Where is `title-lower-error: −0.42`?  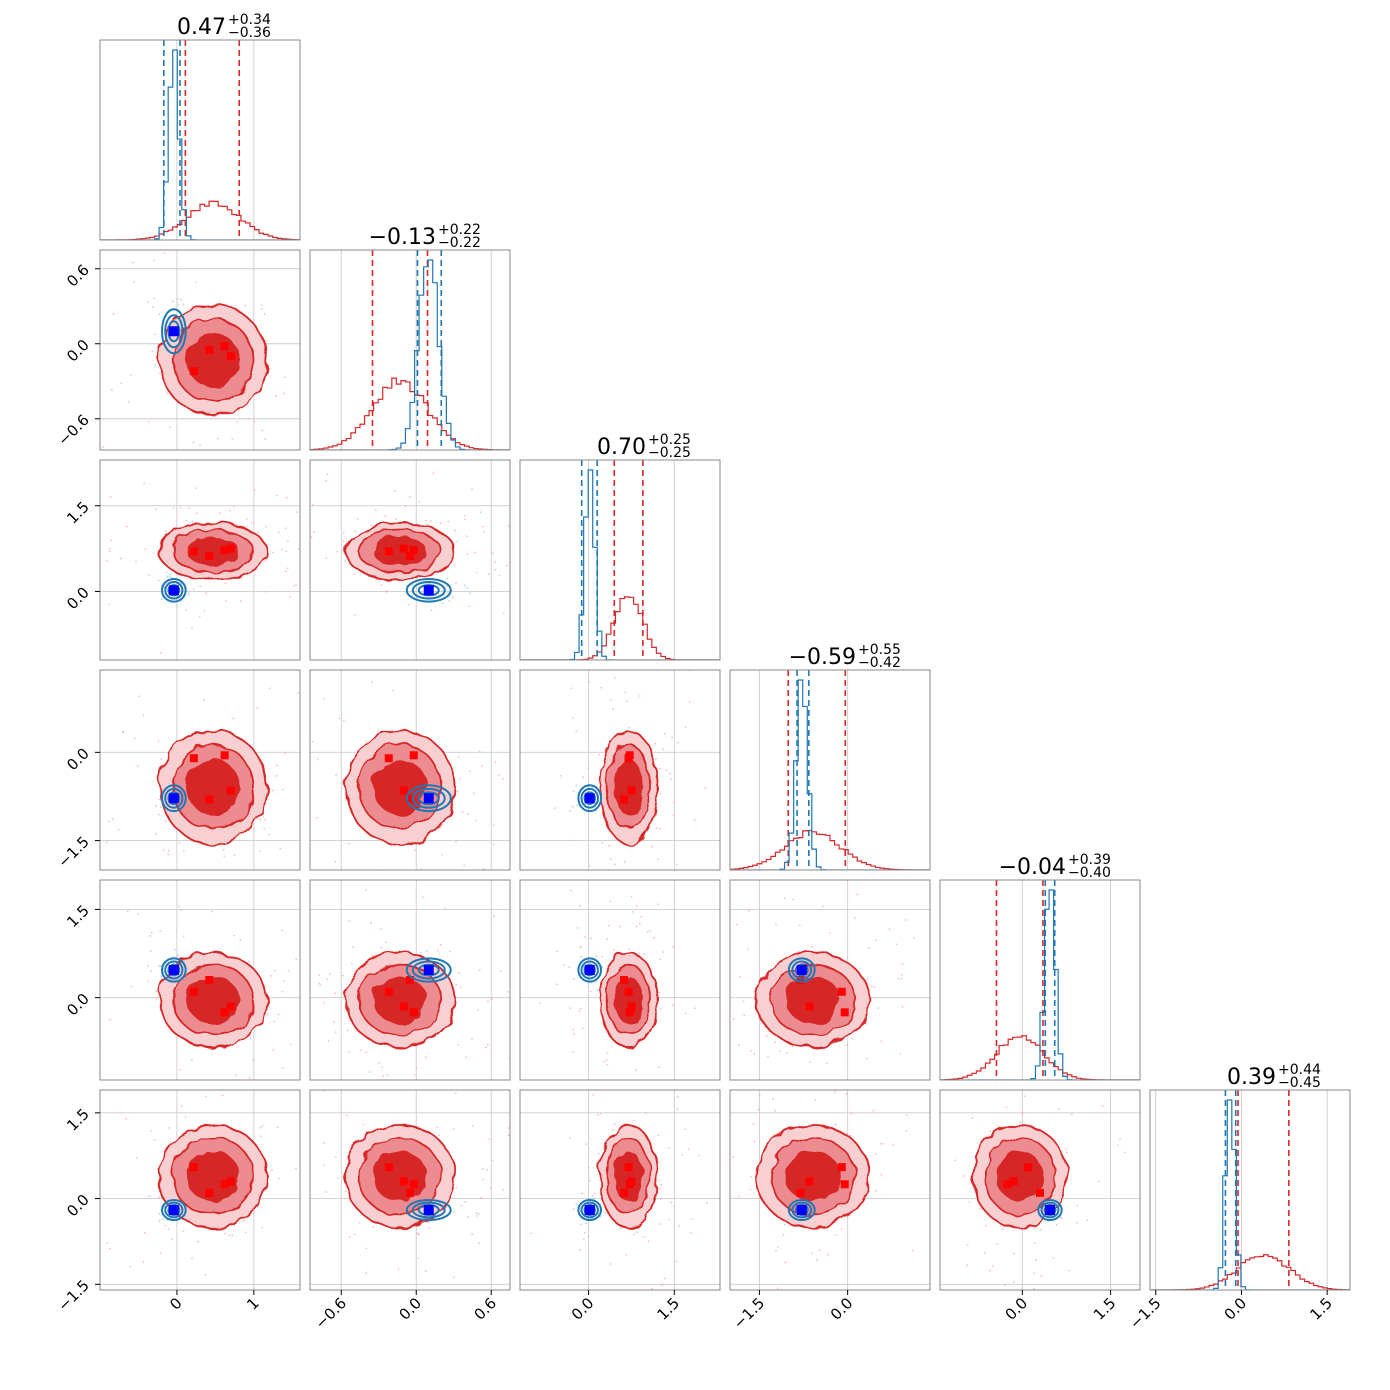
title-lower-error: −0.42 is located at coordinates (879, 663).